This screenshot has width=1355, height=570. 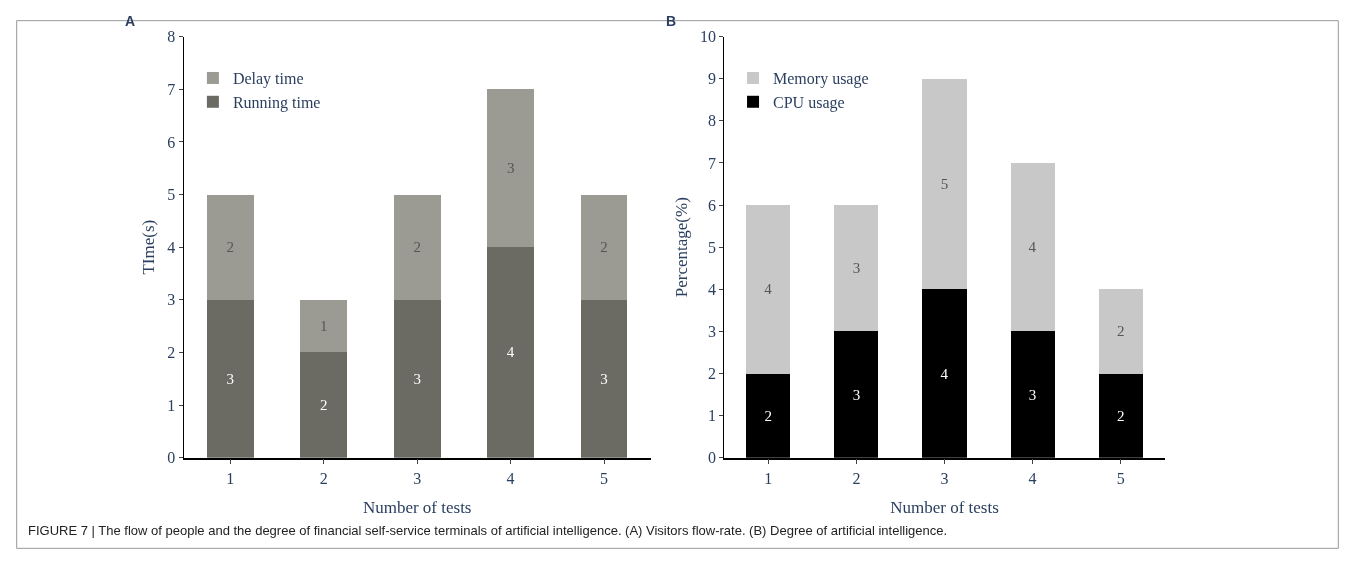 What do you see at coordinates (671, 21) in the screenshot?
I see `chart-title: B` at bounding box center [671, 21].